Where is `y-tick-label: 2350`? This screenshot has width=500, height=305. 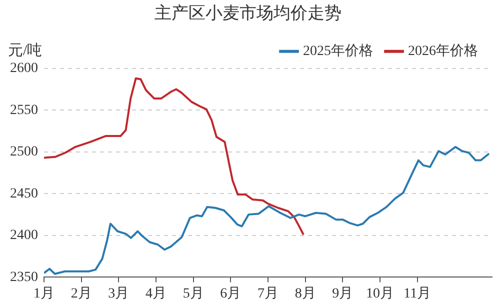
y-tick-label: 2350 is located at coordinates (24, 277).